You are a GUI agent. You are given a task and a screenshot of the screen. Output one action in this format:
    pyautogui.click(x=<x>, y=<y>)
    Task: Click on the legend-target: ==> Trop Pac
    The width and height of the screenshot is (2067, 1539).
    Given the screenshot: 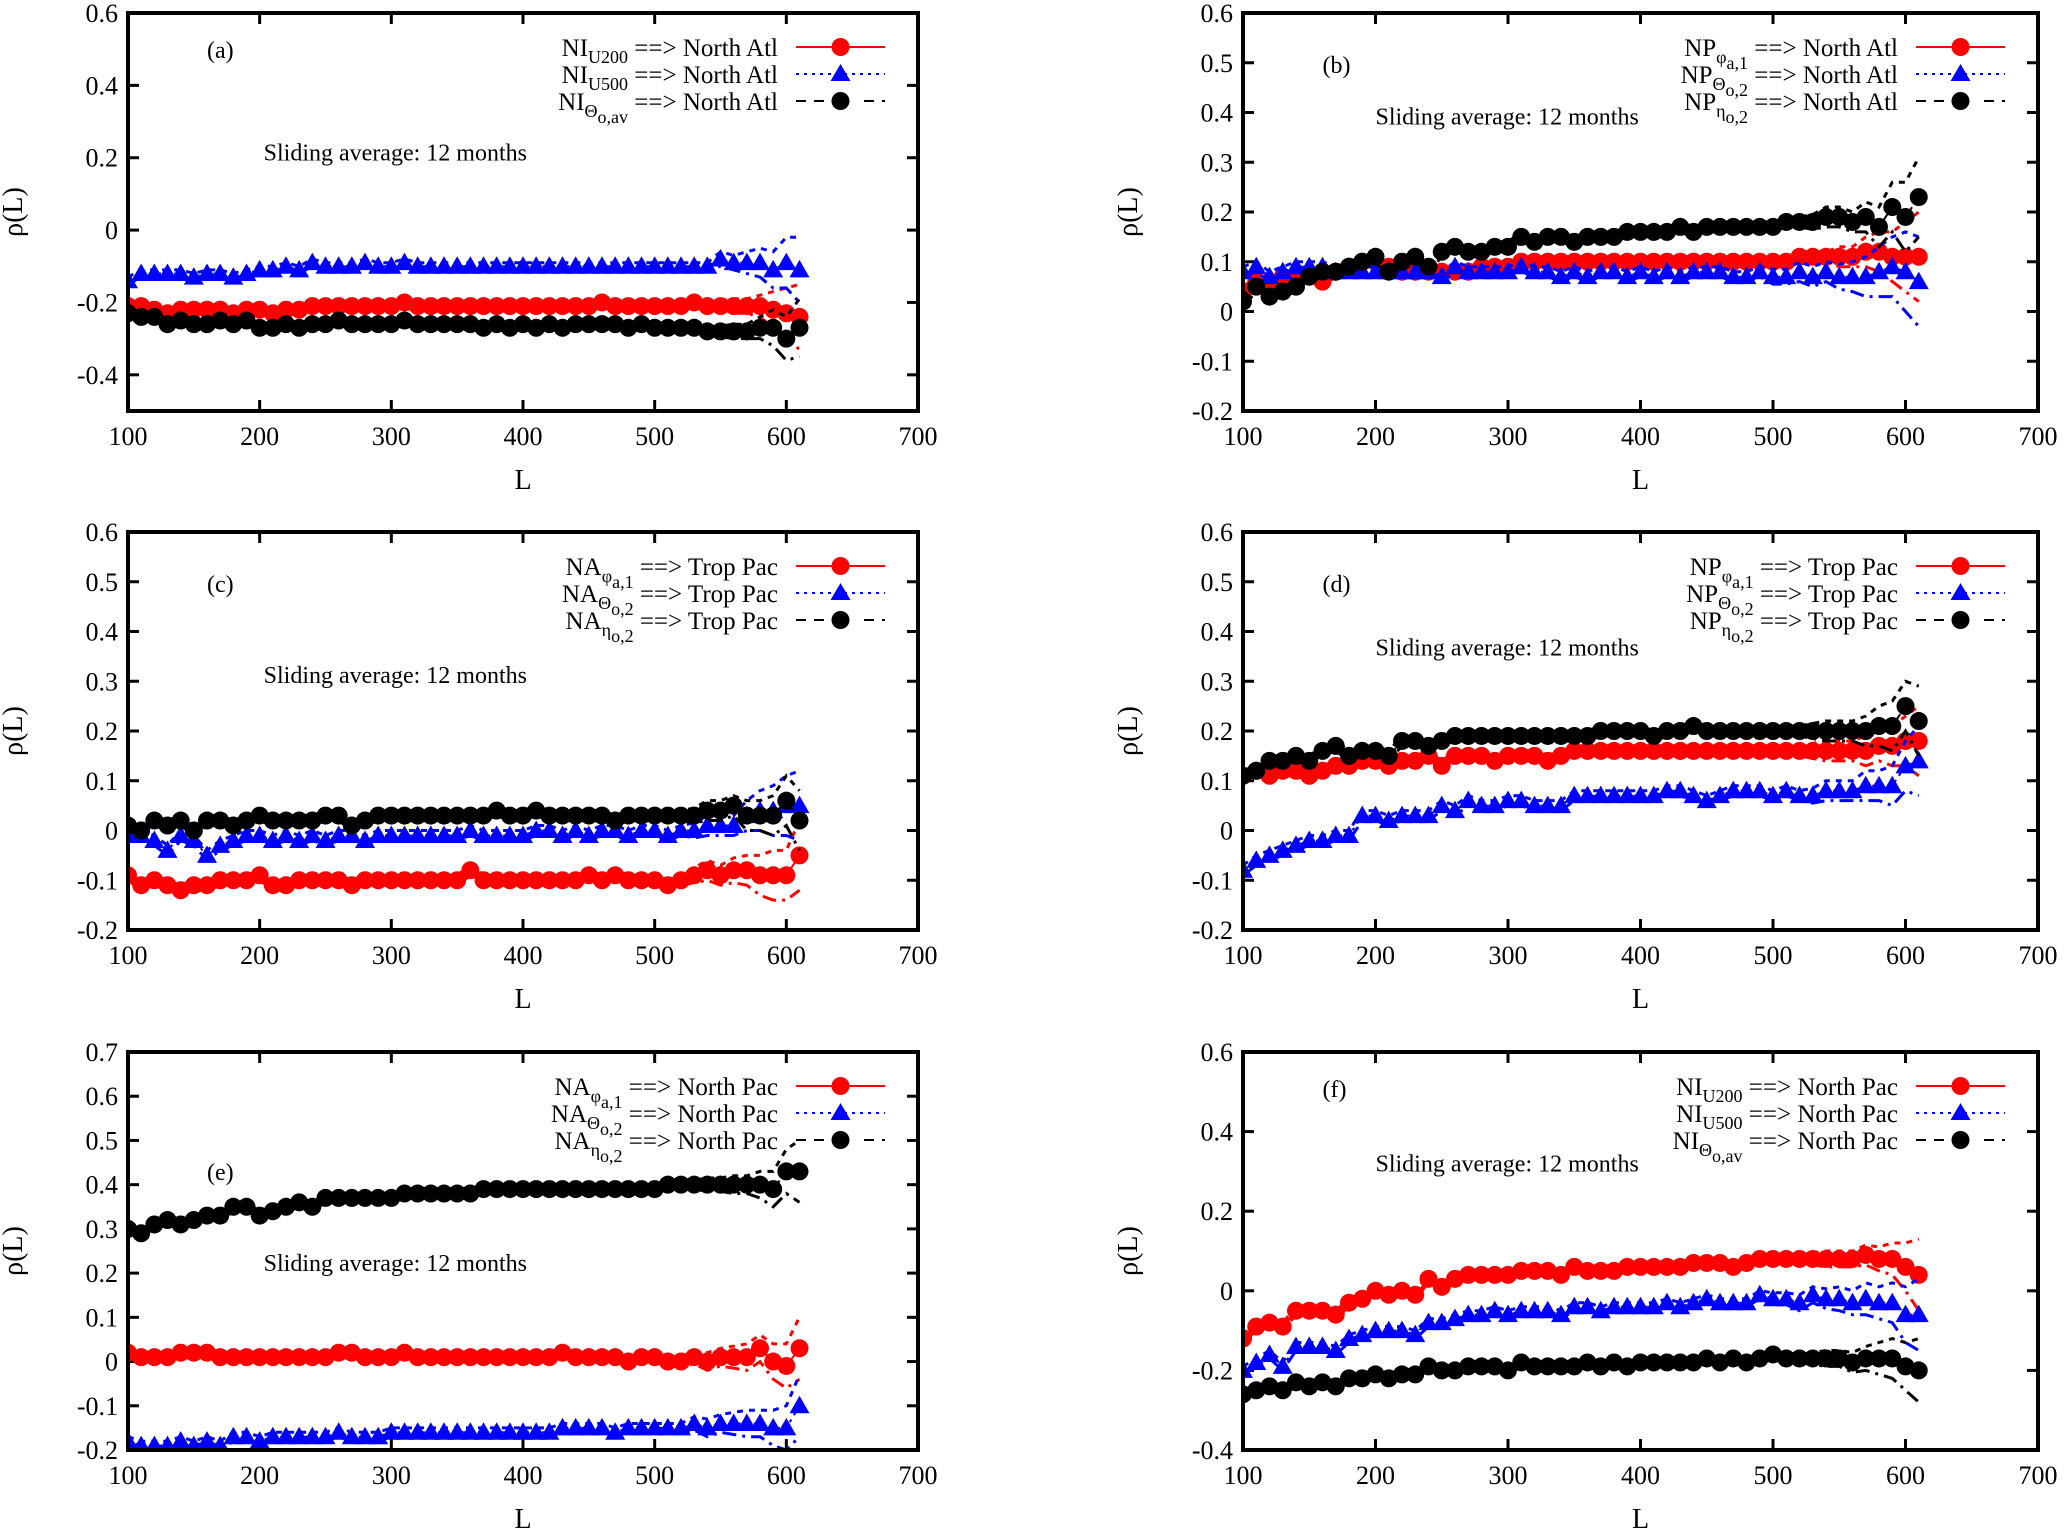 What is the action you would take?
    pyautogui.click(x=1826, y=594)
    